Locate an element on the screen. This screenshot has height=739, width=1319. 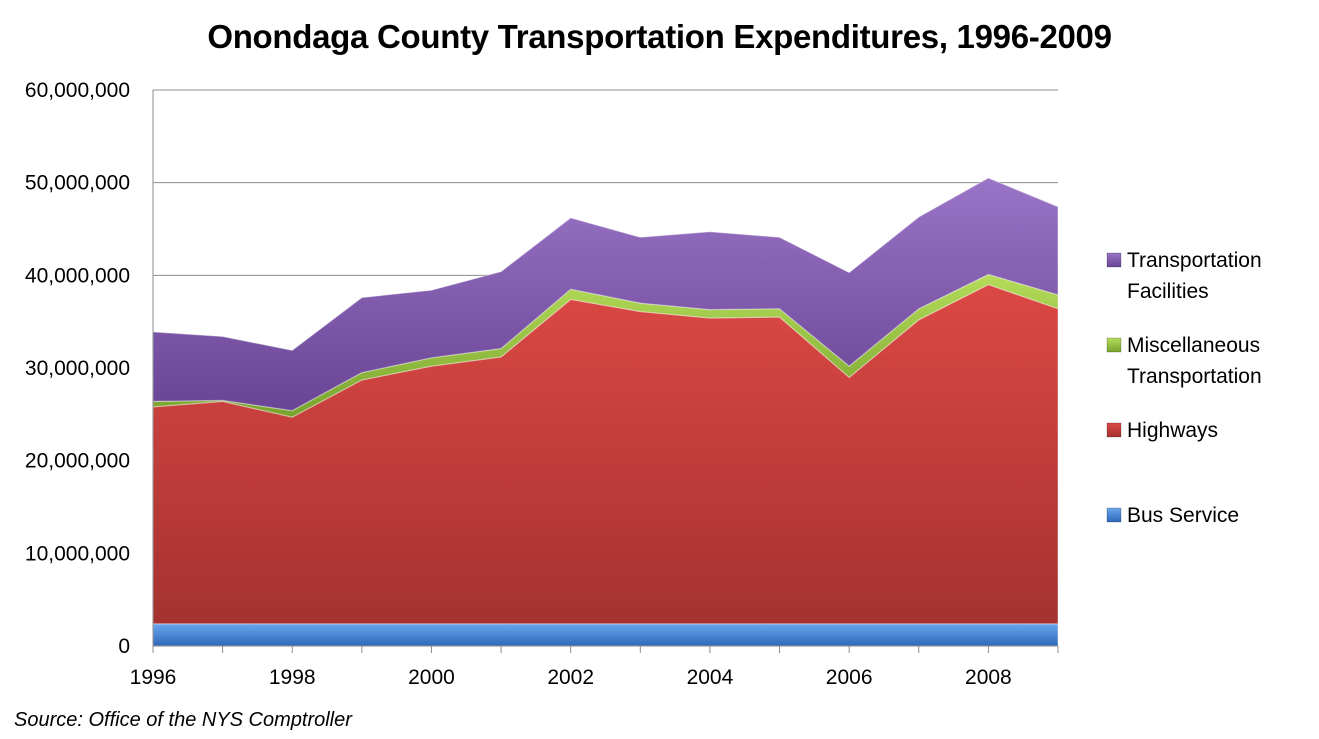
x-tick-label: 1996 is located at coordinates (153, 677).